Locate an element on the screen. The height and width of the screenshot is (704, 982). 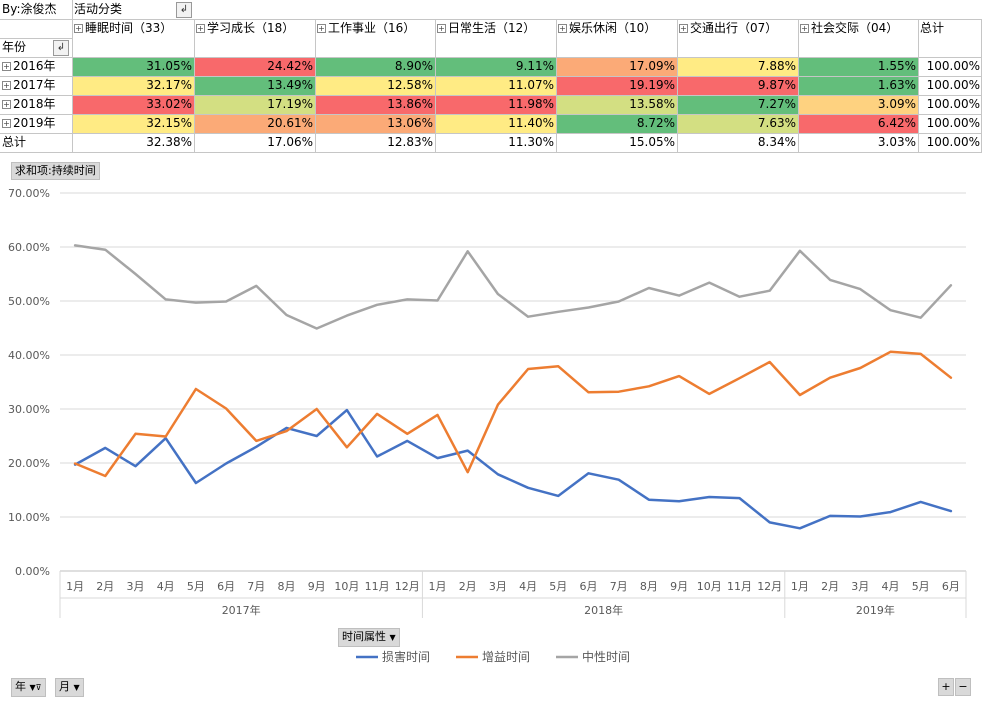
data-cell: 7.27% is located at coordinates (737, 104).